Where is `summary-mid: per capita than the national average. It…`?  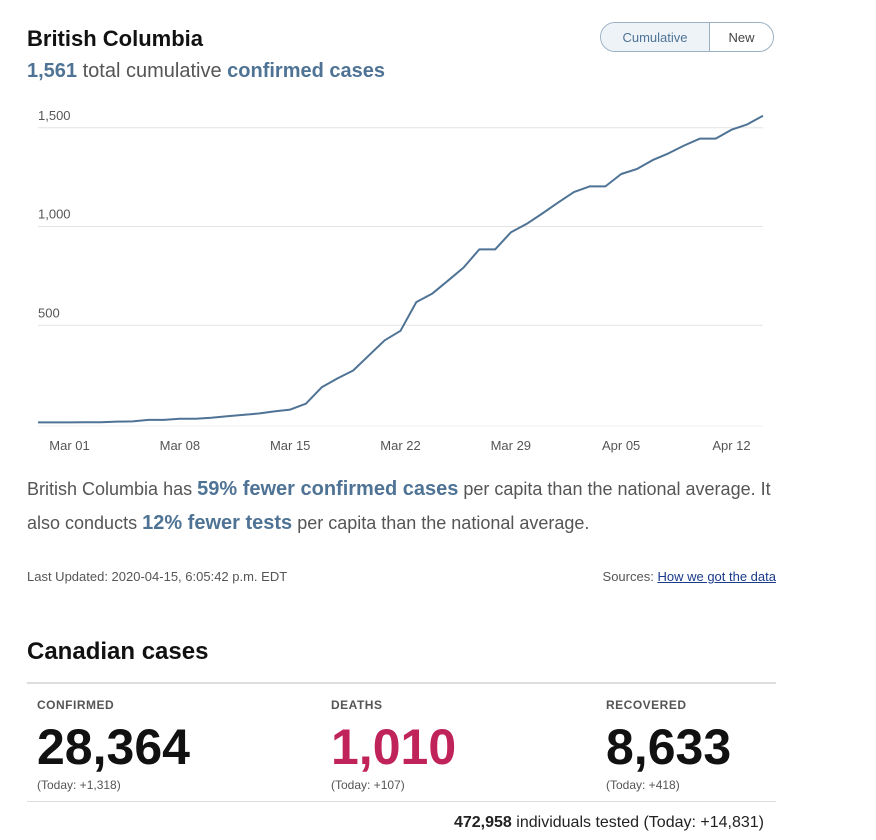 summary-mid: per capita than the national average. It… is located at coordinates (399, 506).